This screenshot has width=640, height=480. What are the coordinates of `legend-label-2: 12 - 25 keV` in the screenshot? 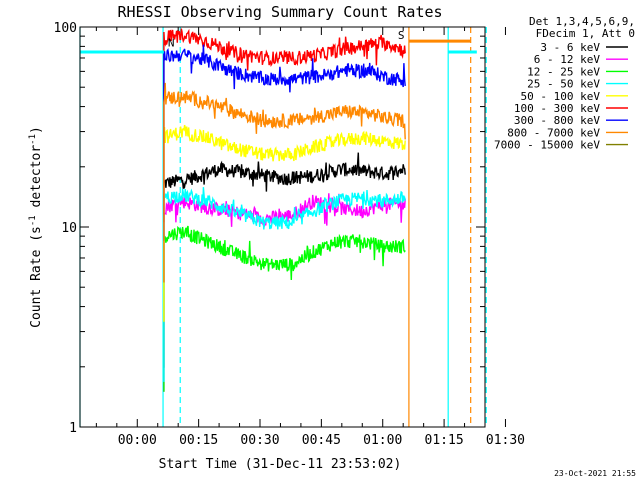 It's located at (563, 71).